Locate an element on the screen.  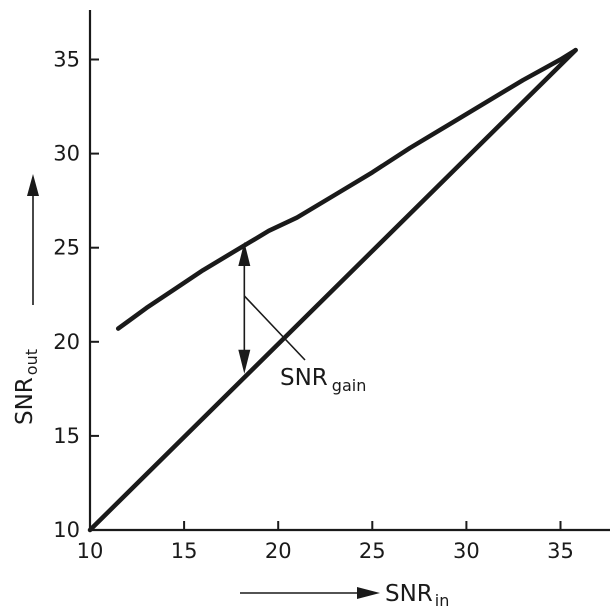
gain-annotation: SNR gain is located at coordinates (302, 318).